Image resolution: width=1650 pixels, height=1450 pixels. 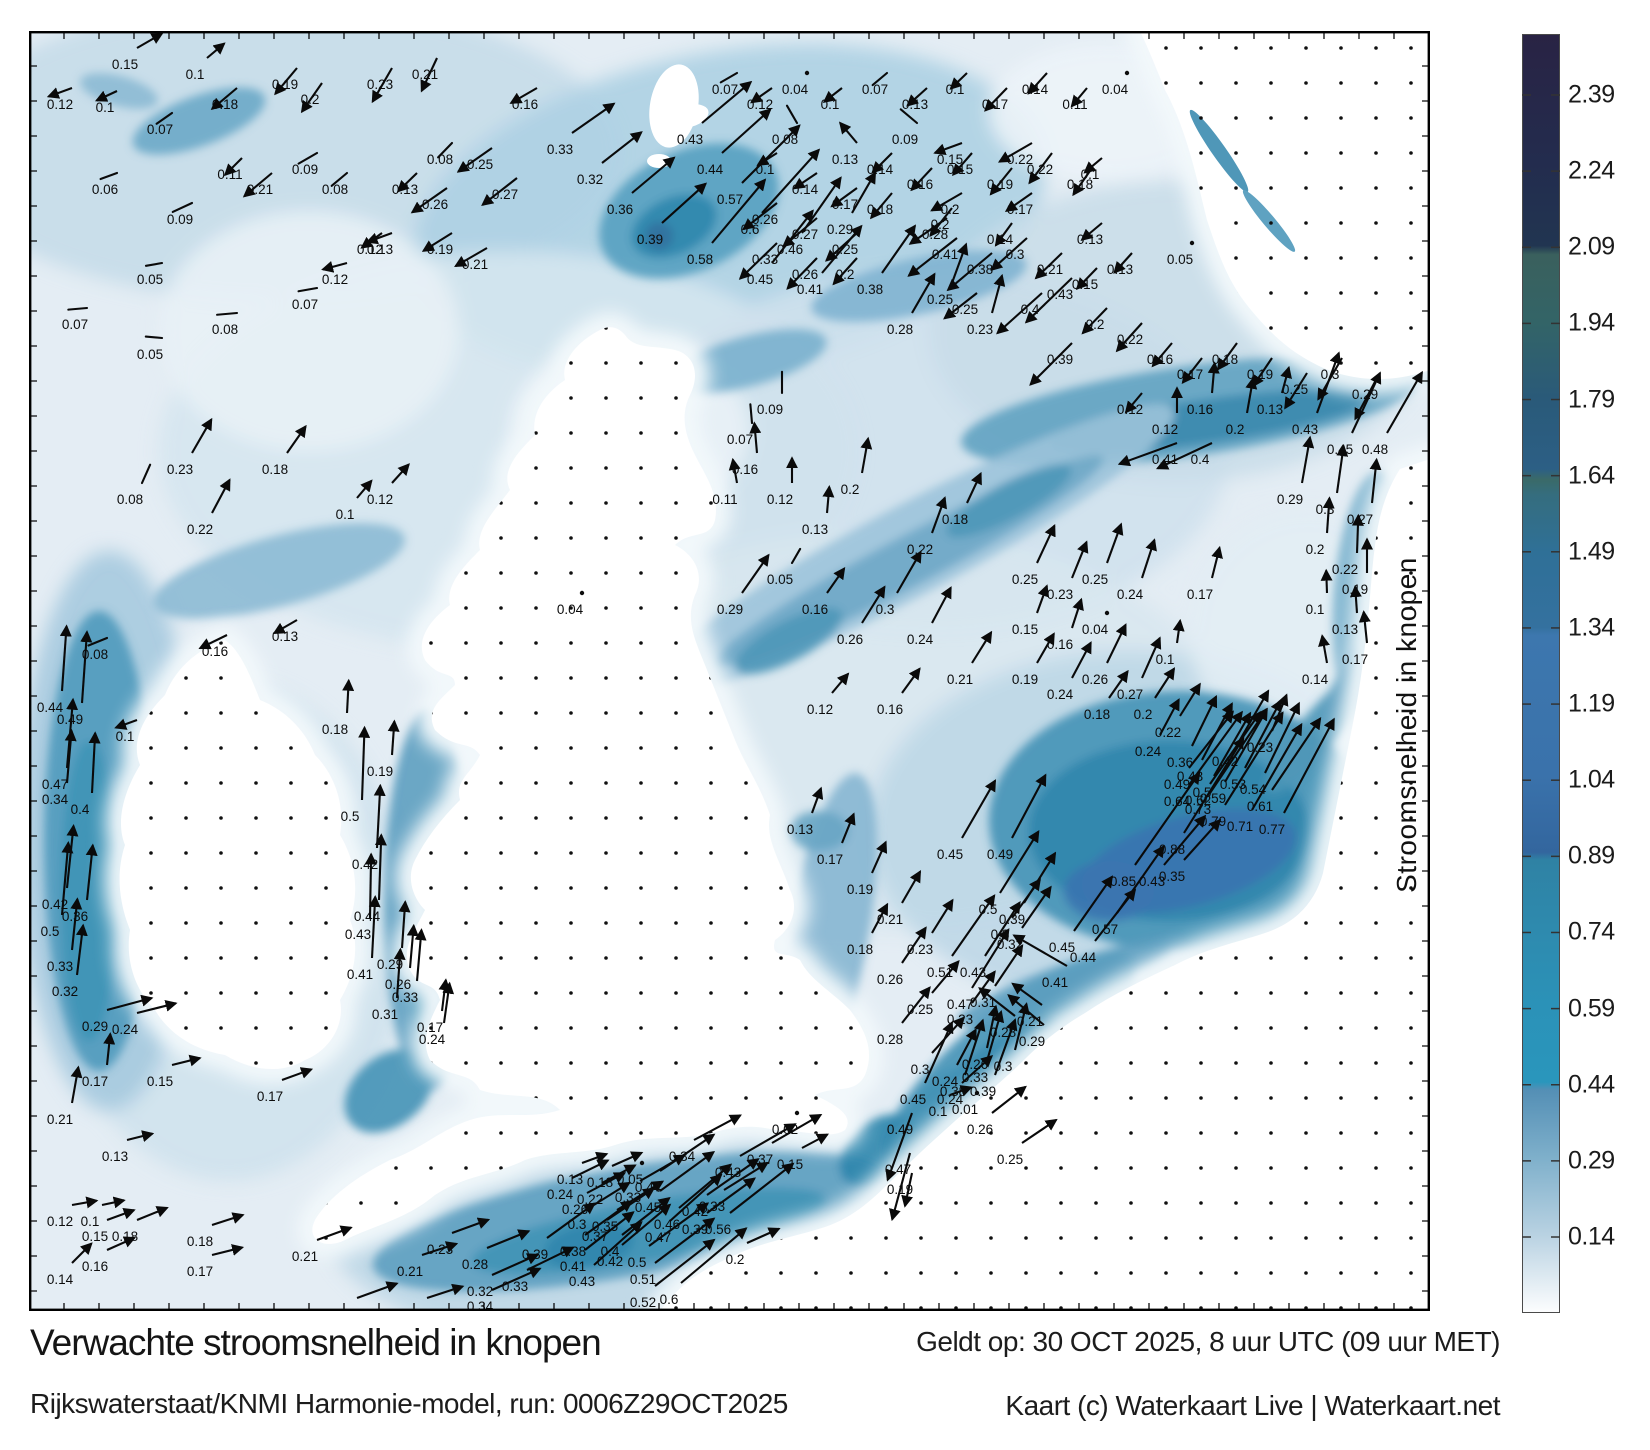 What do you see at coordinates (578, 1180) in the screenshot?
I see `vector-point: 0.24` at bounding box center [578, 1180].